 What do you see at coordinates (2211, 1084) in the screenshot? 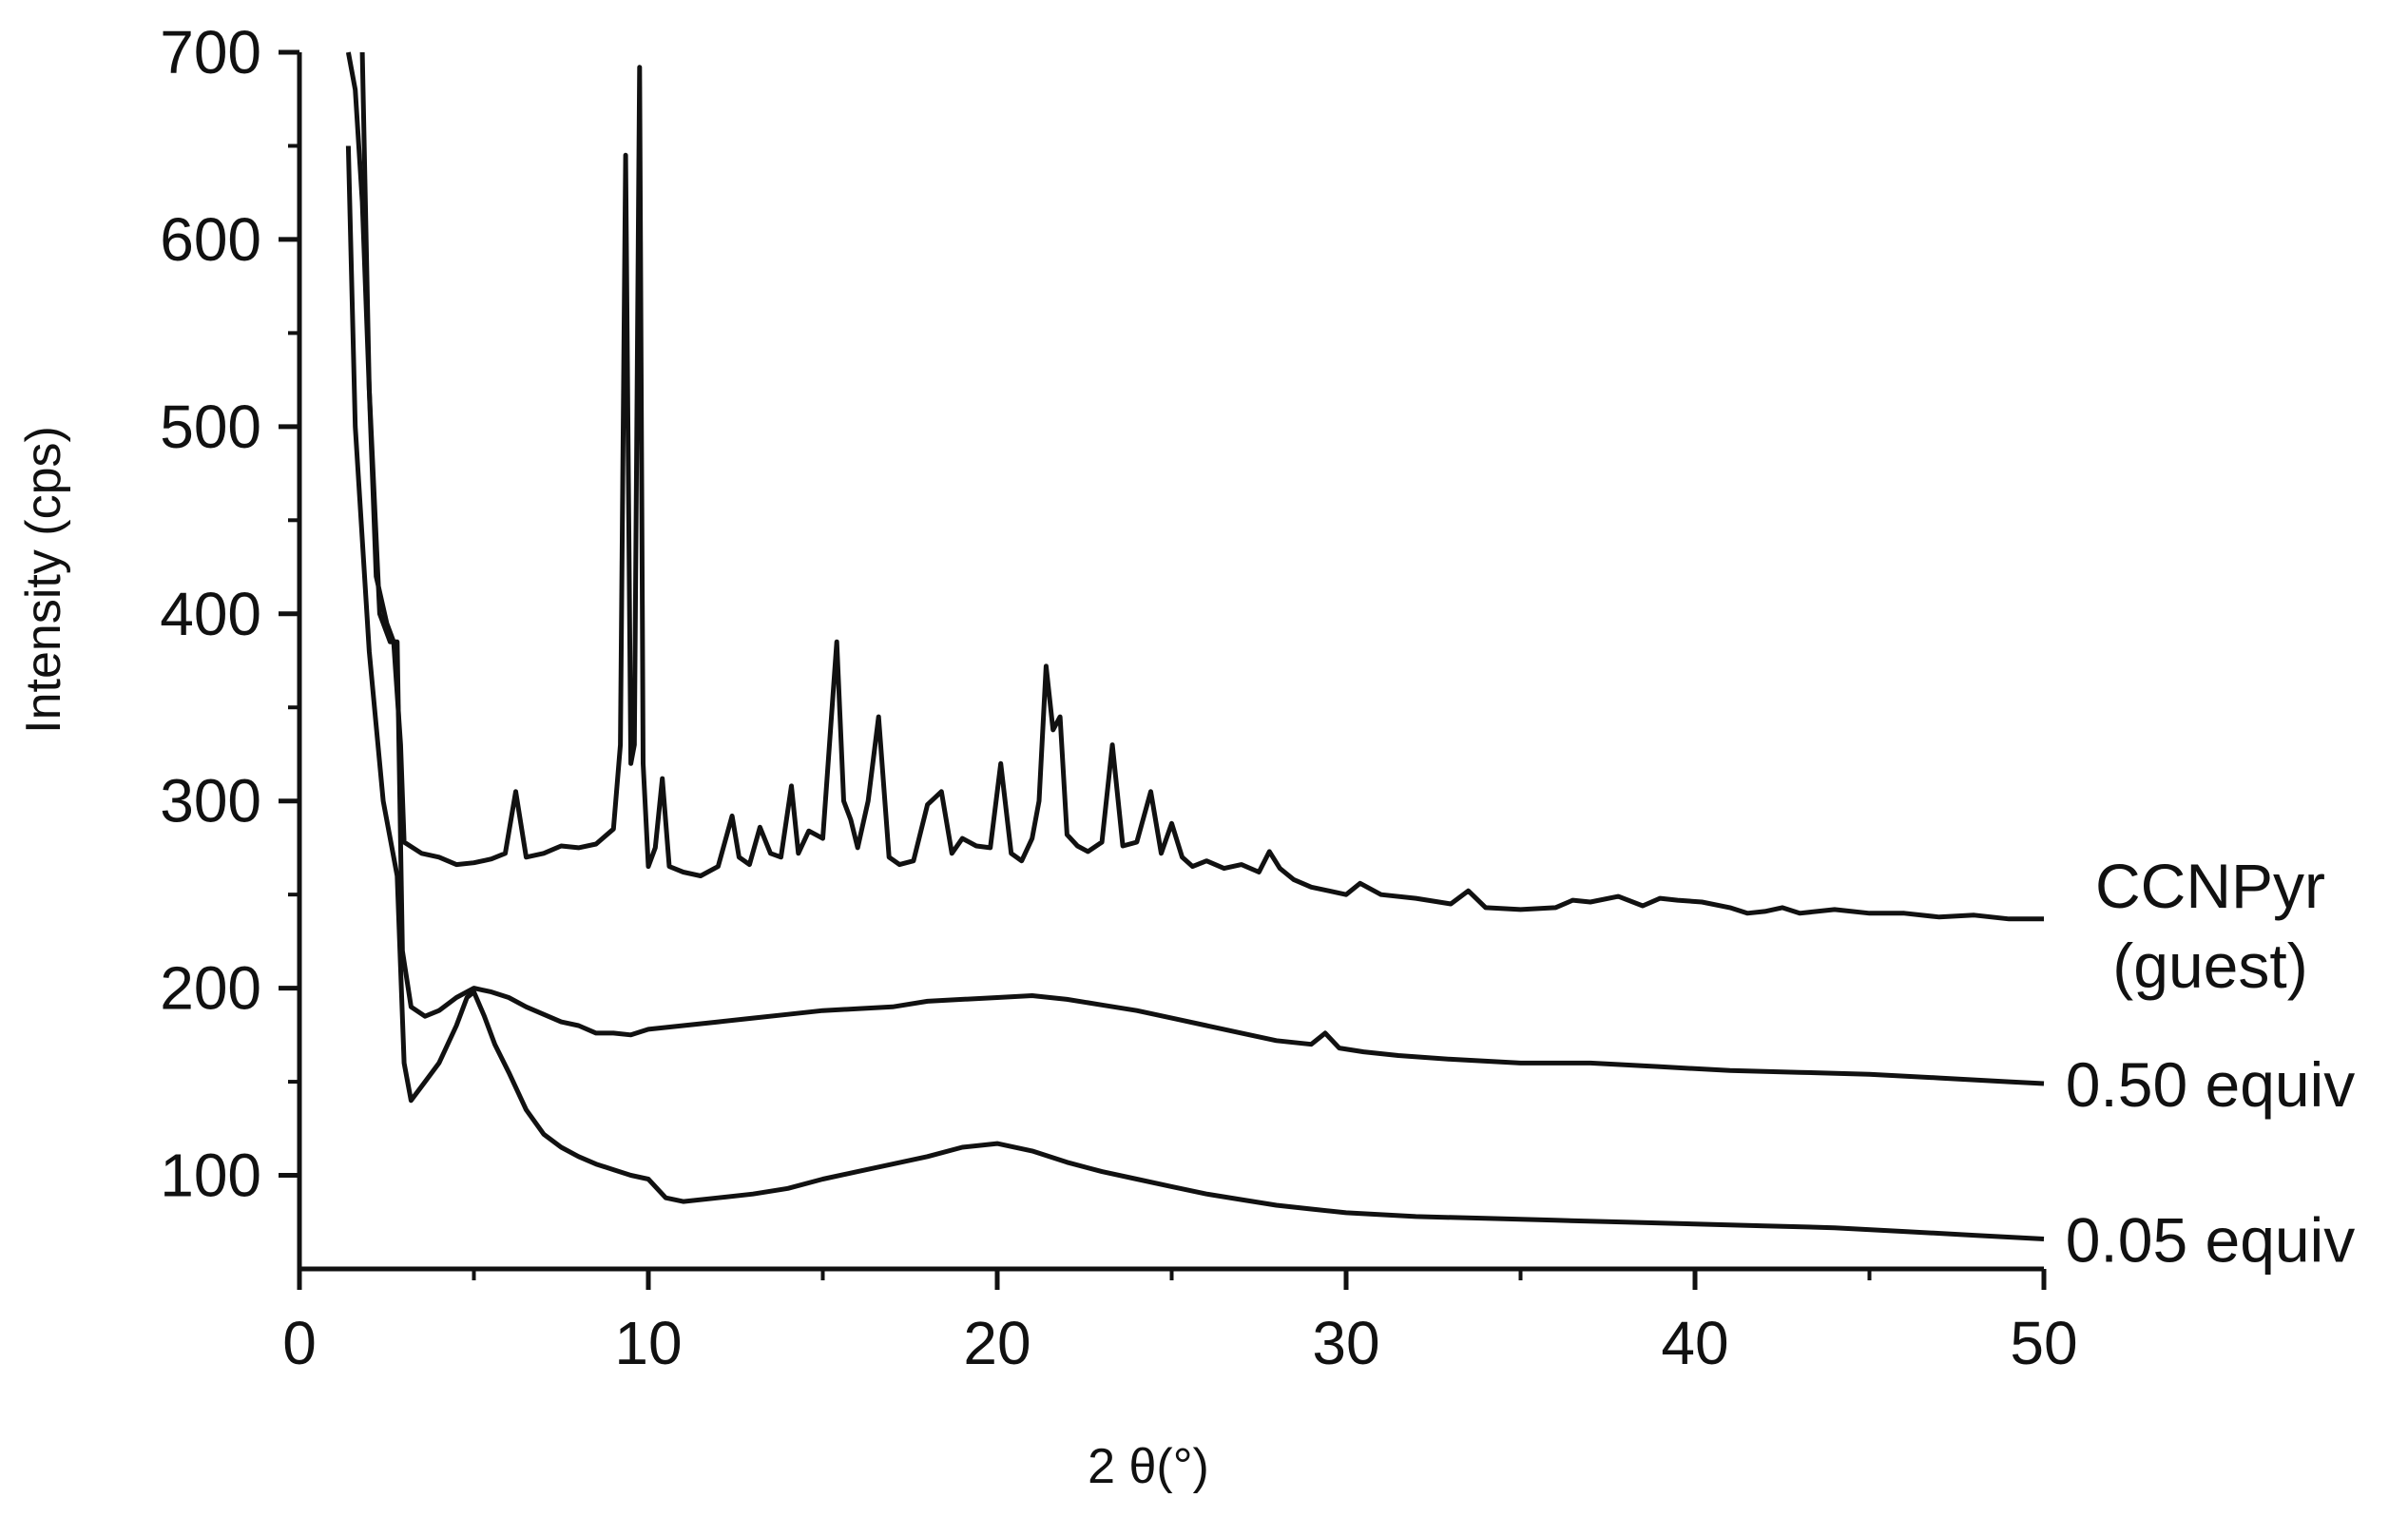
I see `series-label-0-50-equiv: 0.50 equiv` at bounding box center [2211, 1084].